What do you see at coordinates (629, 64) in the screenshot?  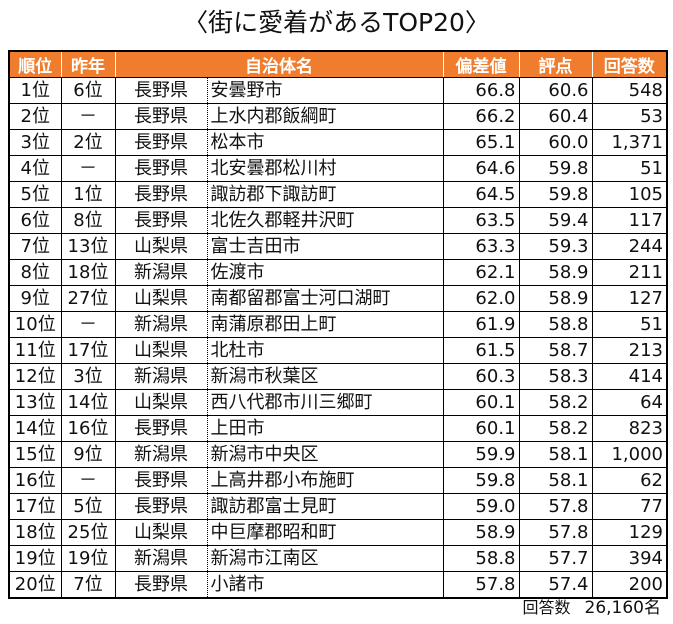 I see `header-respondents: 回答数` at bounding box center [629, 64].